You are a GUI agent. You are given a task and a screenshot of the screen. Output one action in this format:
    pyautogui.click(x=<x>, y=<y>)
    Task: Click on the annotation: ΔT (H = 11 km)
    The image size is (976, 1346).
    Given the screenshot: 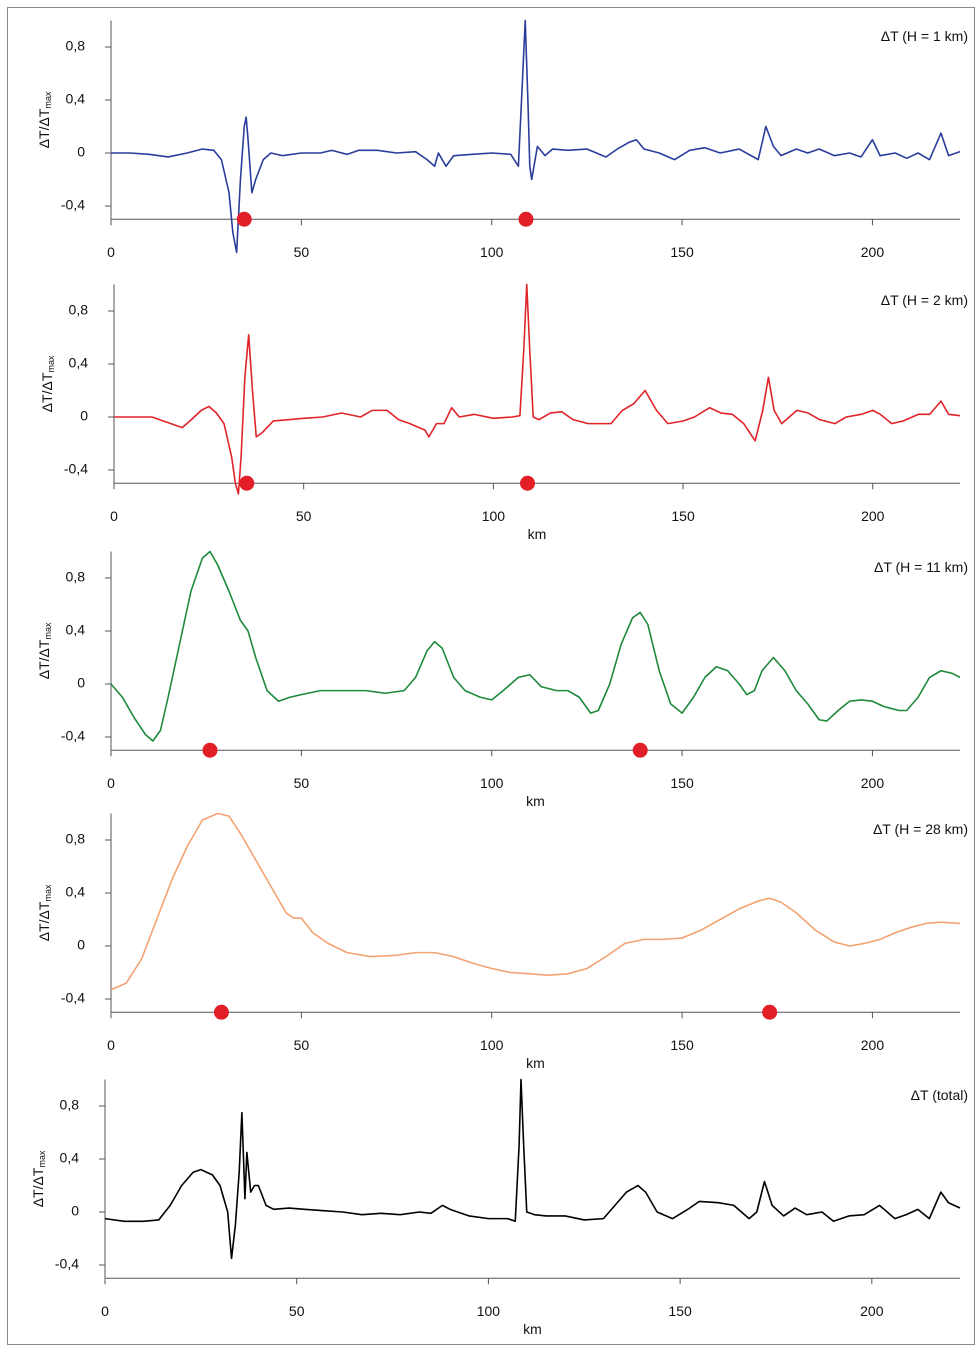 What is the action you would take?
    pyautogui.click(x=921, y=567)
    